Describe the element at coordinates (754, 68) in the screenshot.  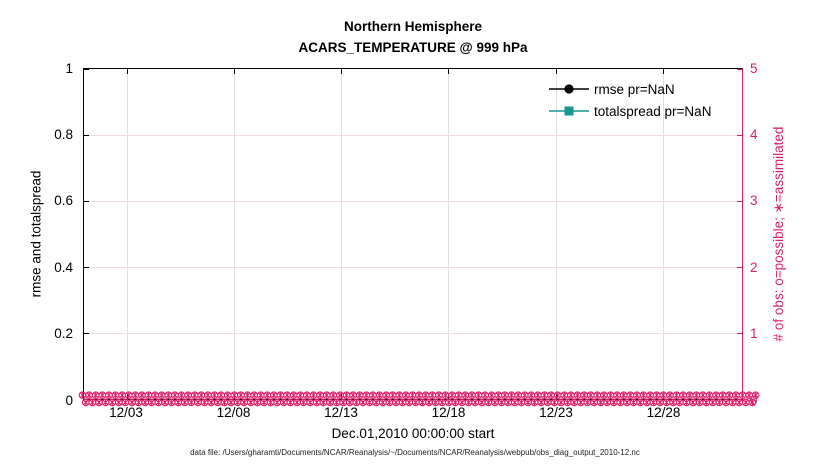
I see `y-tick-label-right: 5` at that location.